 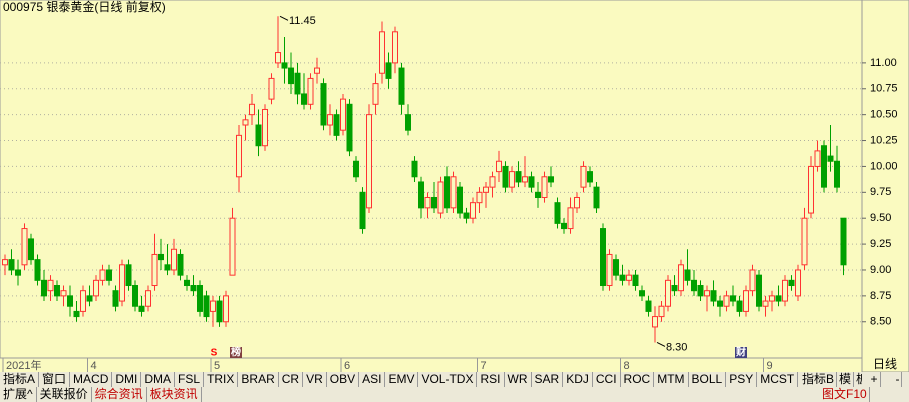 I want to click on toolbar-button: 窗口, so click(x=55, y=379).